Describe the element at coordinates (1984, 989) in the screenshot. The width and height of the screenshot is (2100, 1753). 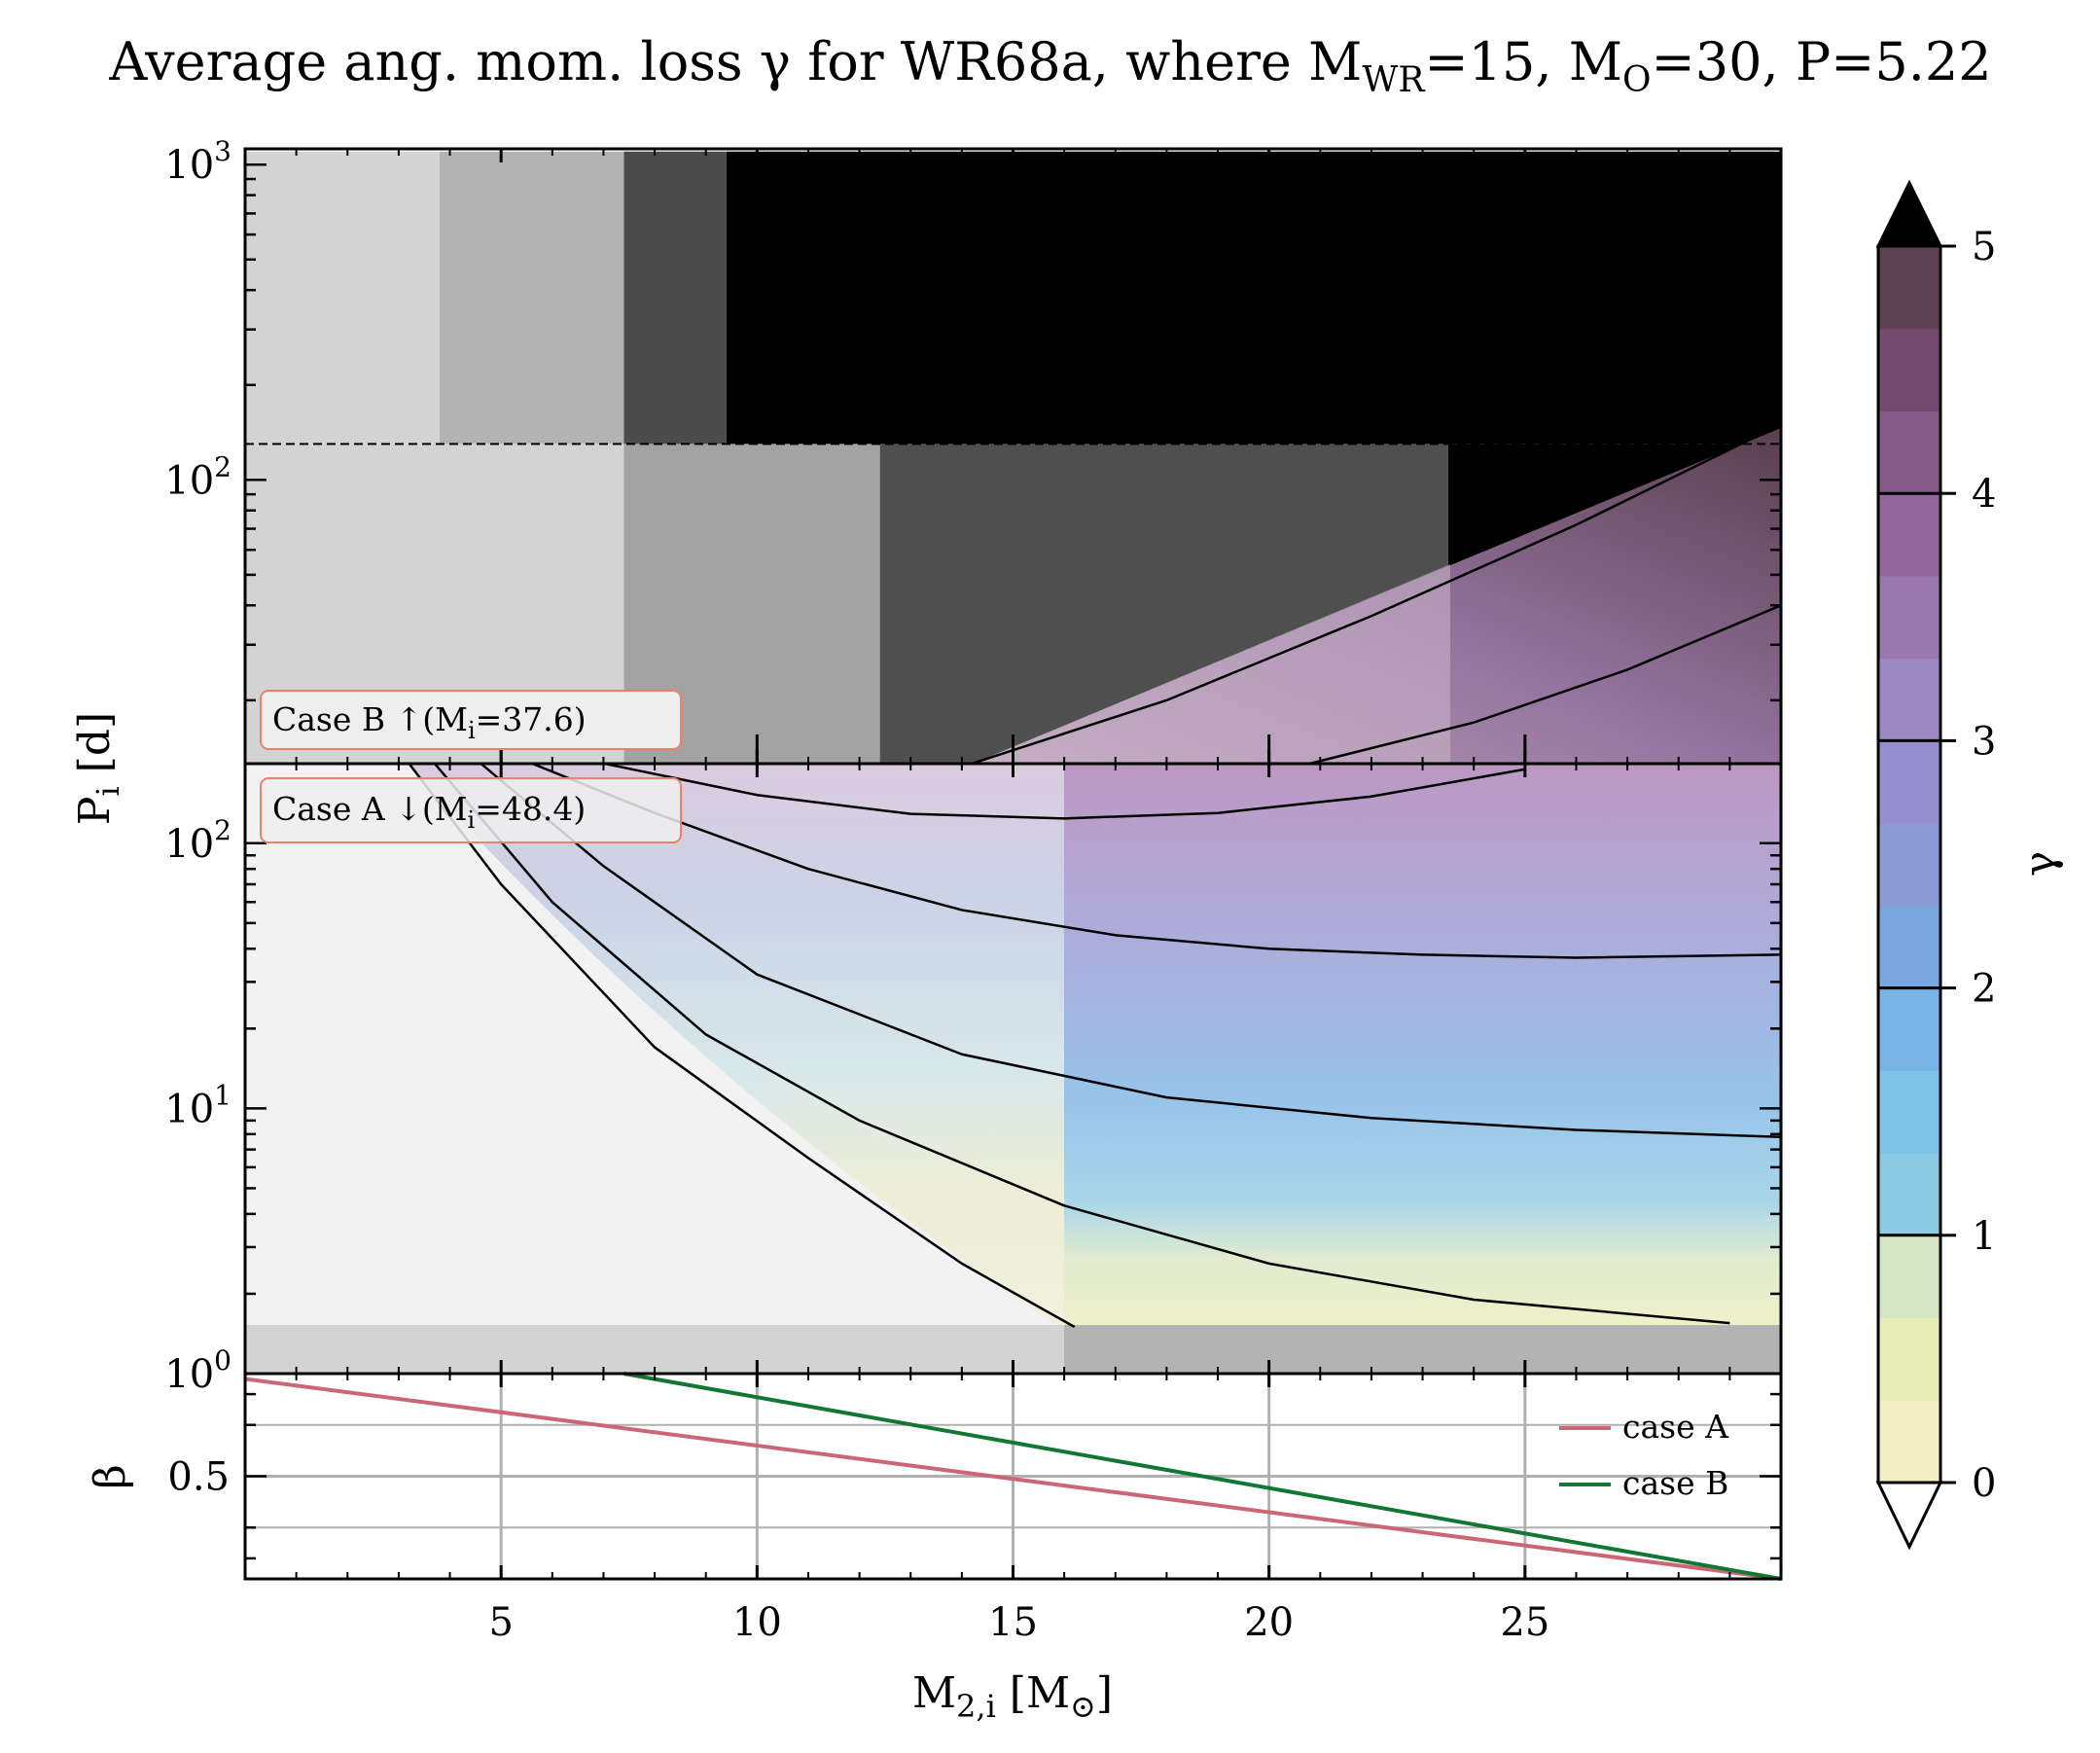
I see `colorbar-tick-label: 2` at that location.